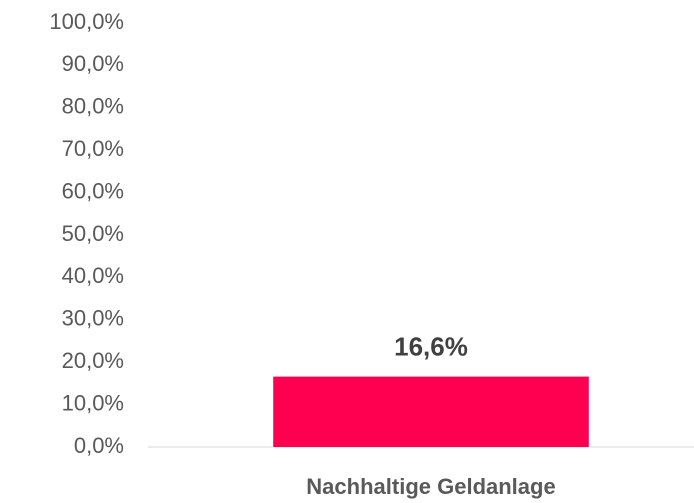 This screenshot has width=694, height=503. What do you see at coordinates (430, 486) in the screenshot?
I see `x-tick-label: Nachhaltige Geldanlage` at bounding box center [430, 486].